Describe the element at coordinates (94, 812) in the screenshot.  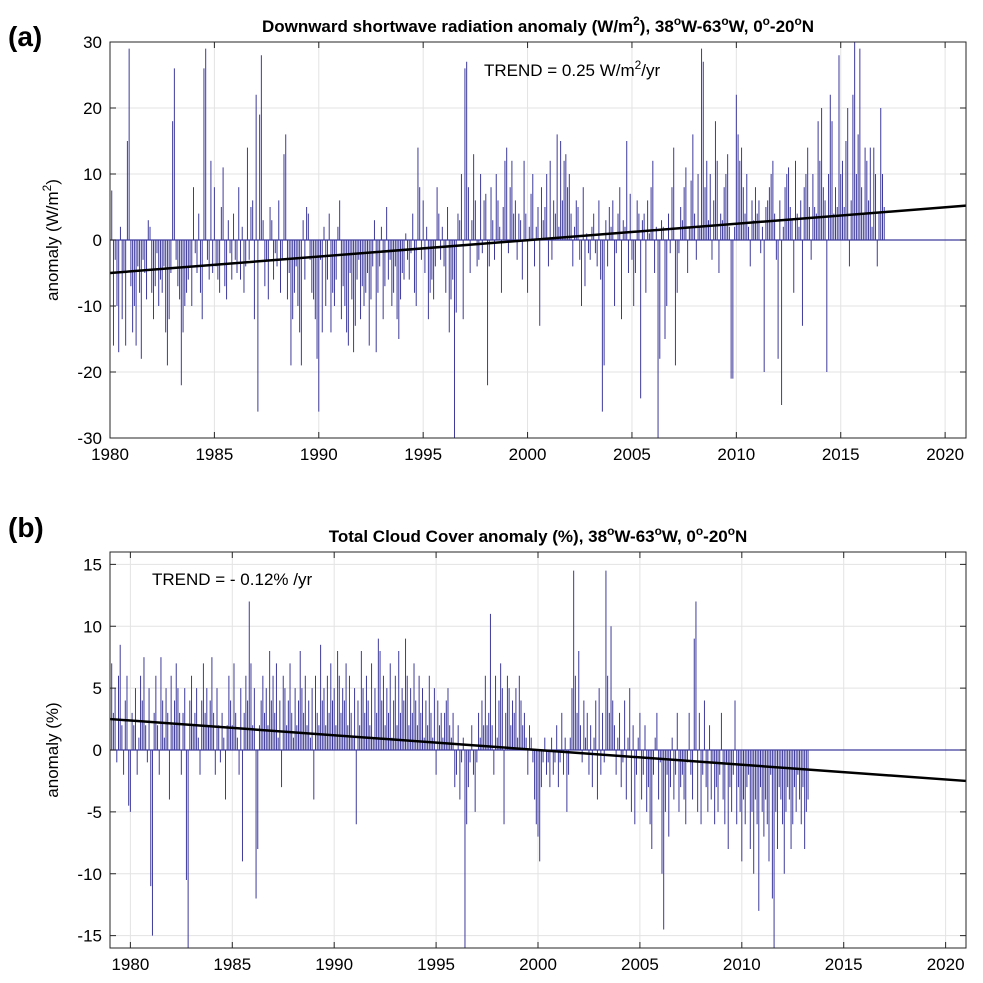
I see `y-tick-label: -5` at that location.